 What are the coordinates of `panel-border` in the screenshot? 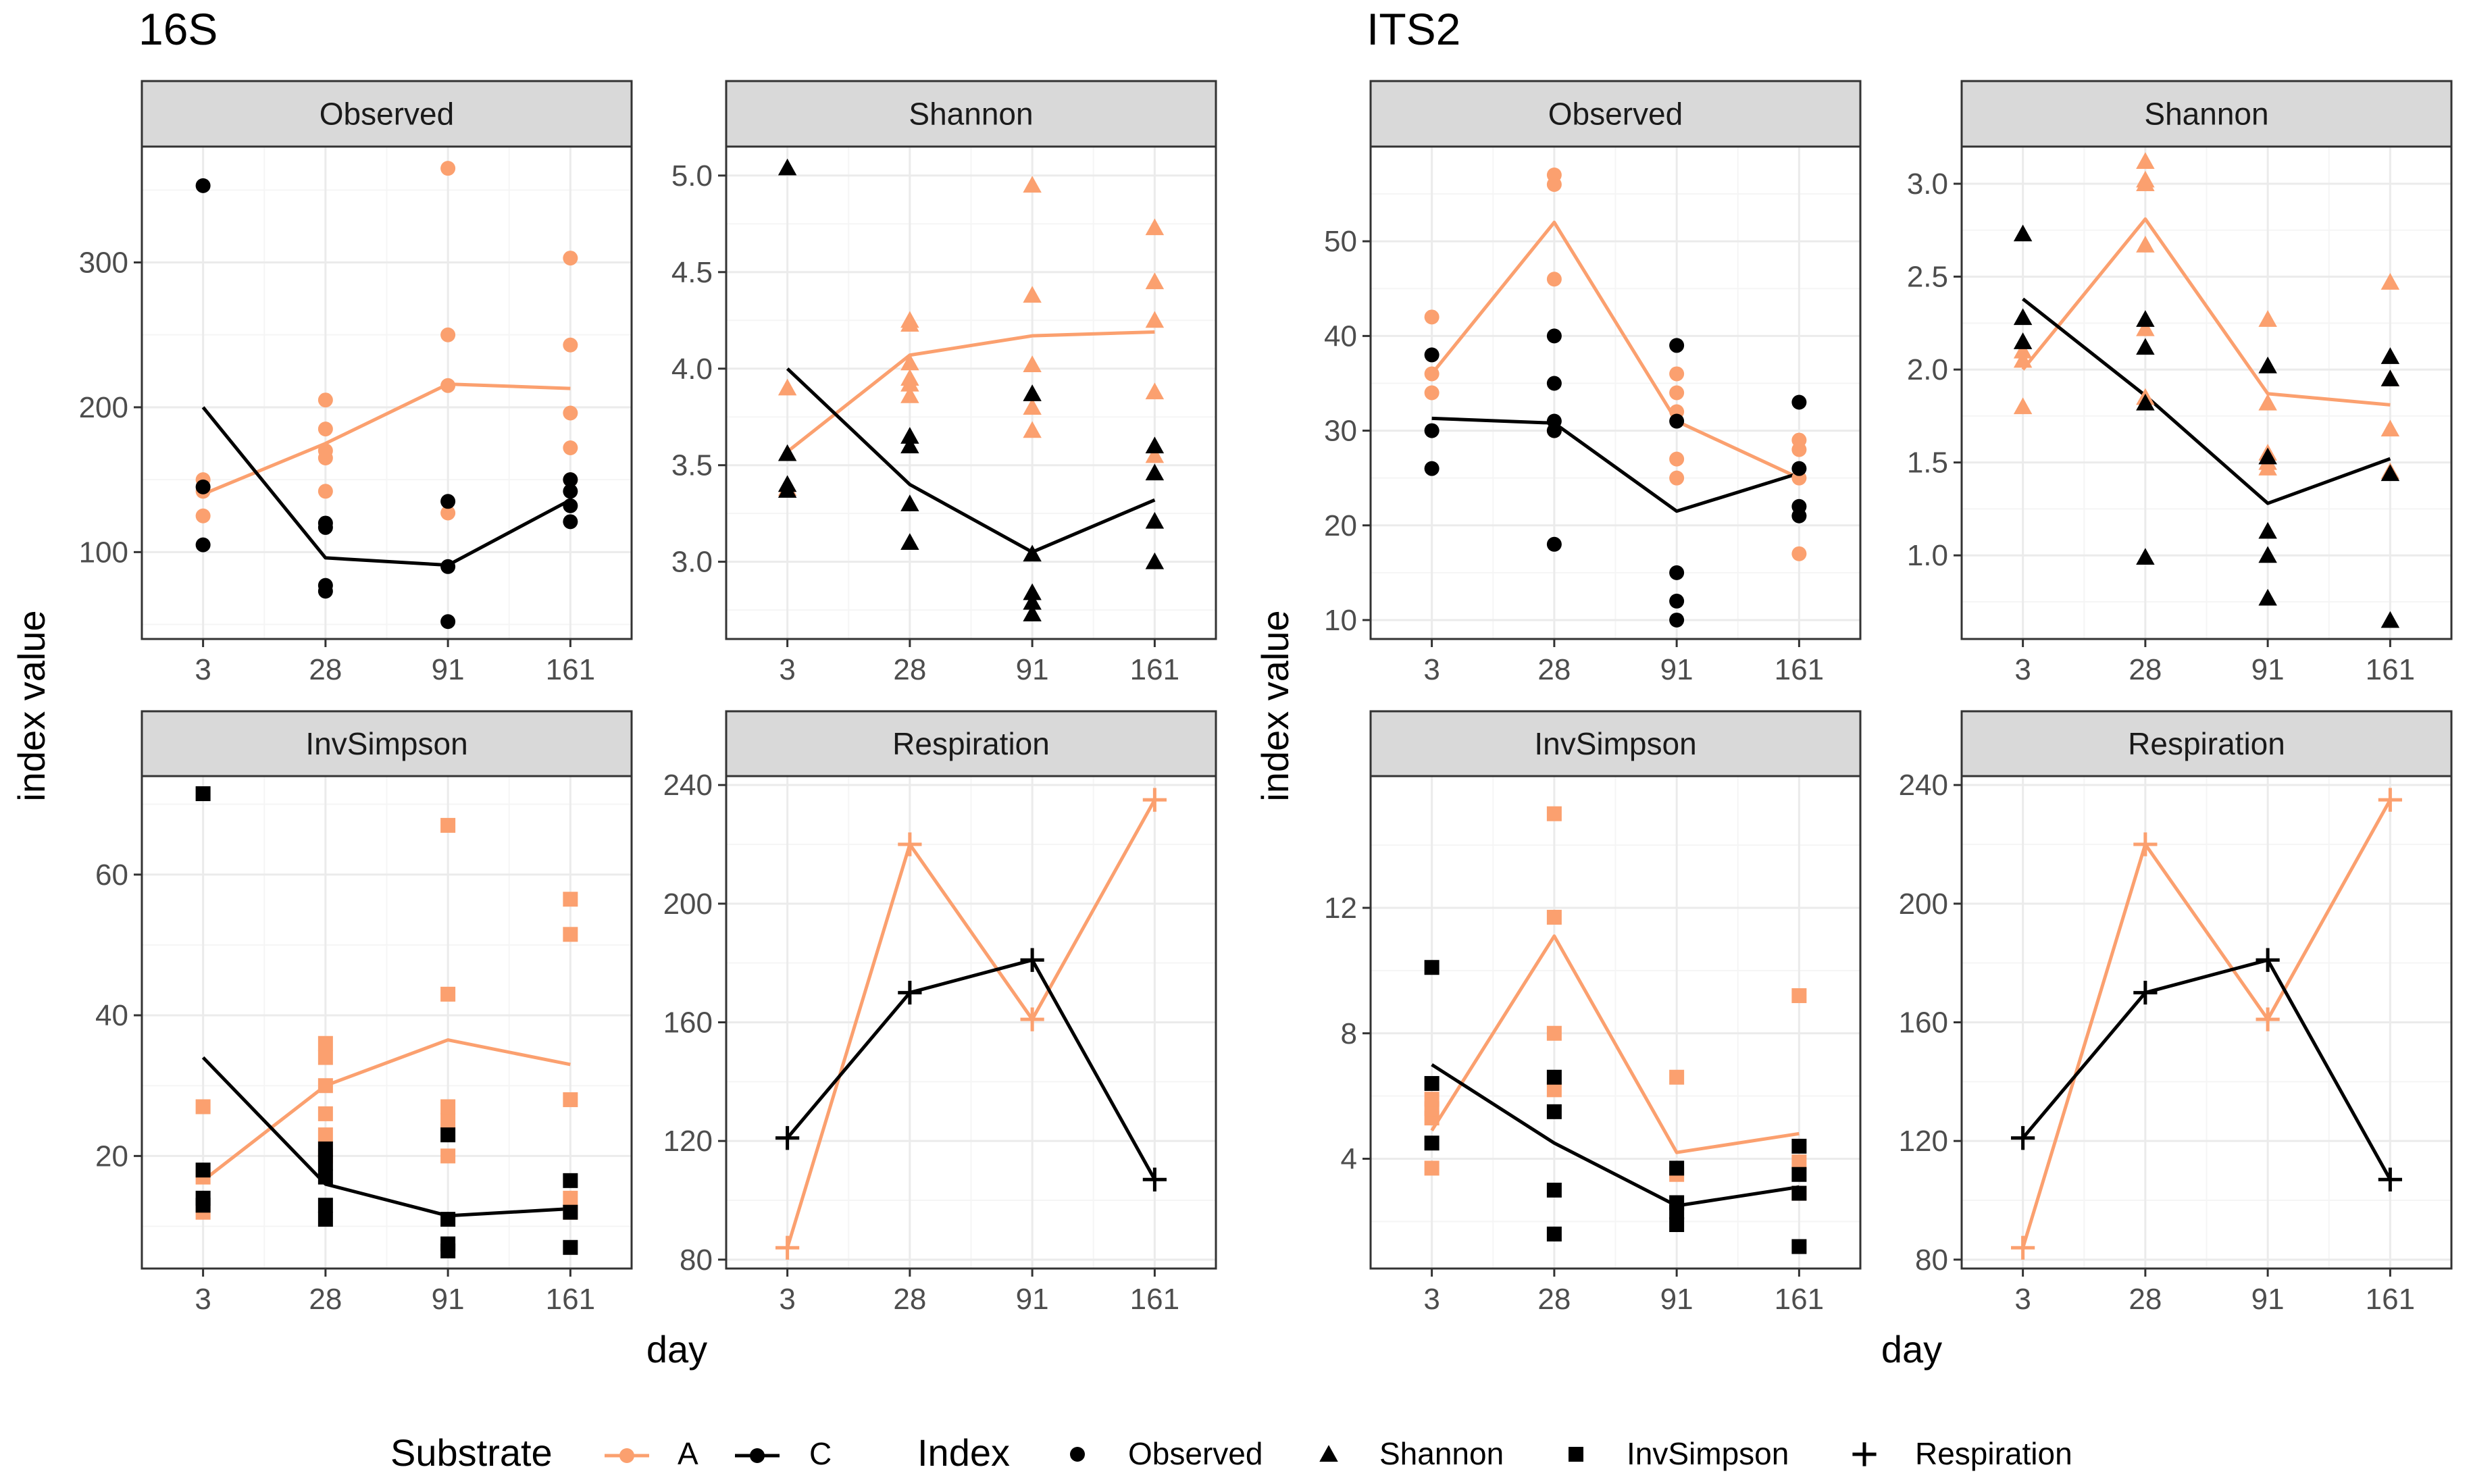 It's located at (2206, 392).